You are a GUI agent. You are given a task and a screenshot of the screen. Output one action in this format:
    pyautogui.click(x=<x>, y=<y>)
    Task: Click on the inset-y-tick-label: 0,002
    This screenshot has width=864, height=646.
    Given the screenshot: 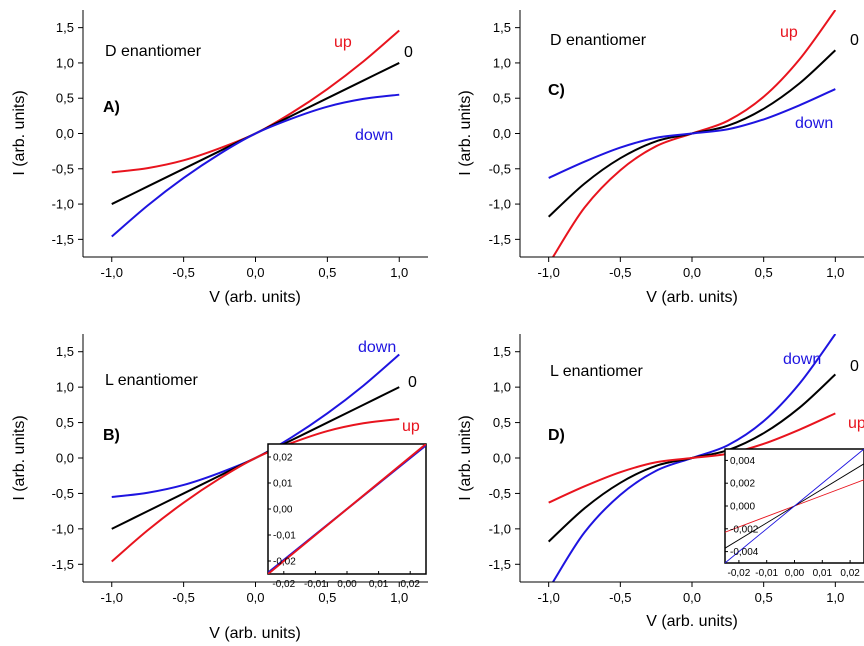 What is the action you would take?
    pyautogui.click(x=742, y=484)
    